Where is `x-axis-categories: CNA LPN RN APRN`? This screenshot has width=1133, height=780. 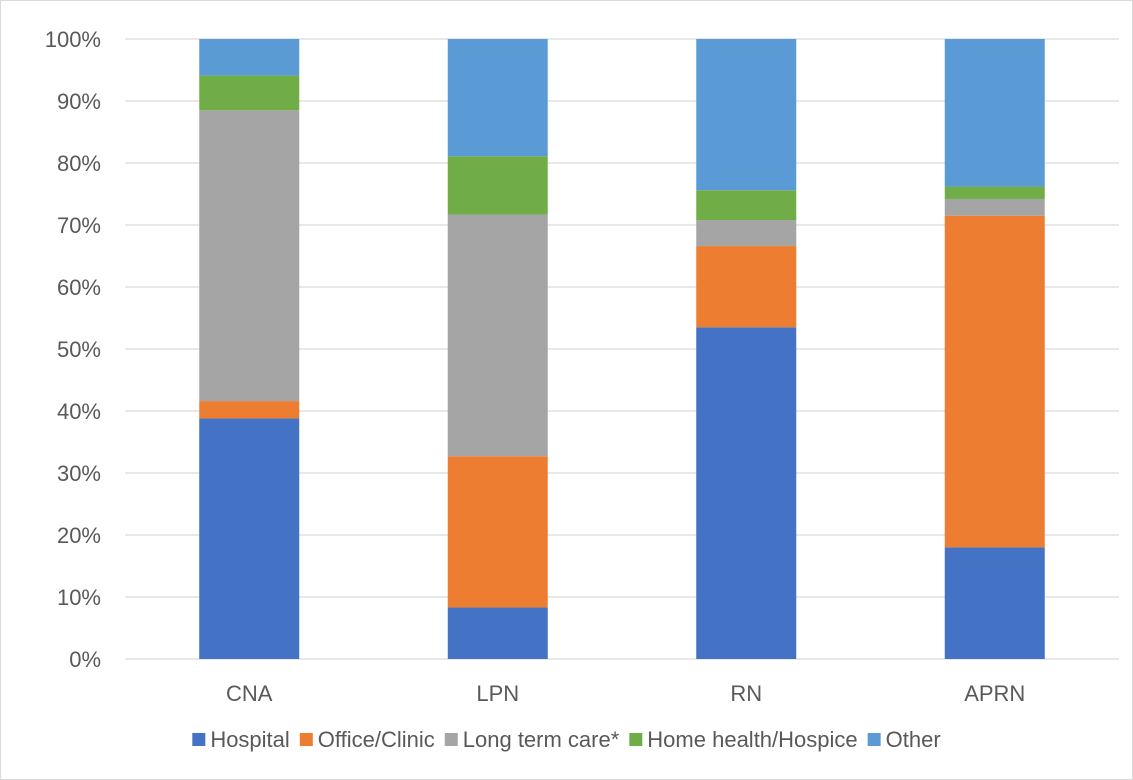 x-axis-categories: CNA LPN RN APRN is located at coordinates (625, 693).